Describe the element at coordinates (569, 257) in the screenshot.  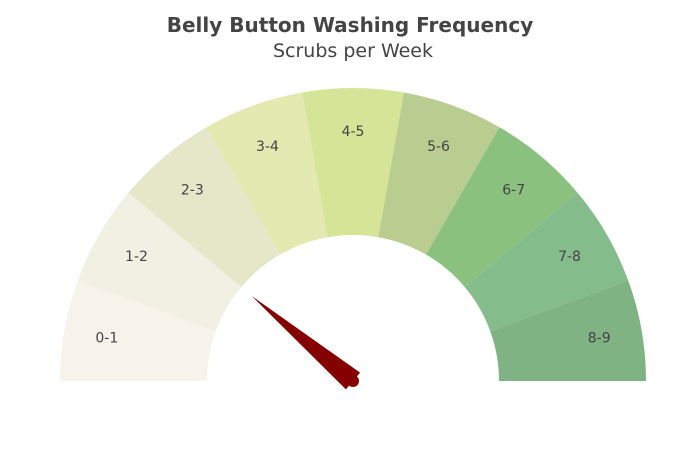
I see `gauge-segment-label: 7-8` at that location.